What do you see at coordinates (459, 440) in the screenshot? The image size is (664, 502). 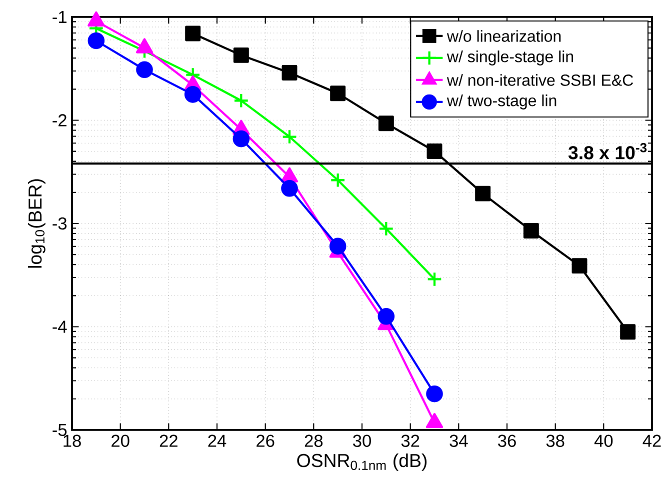 I see `x-tick-label: 34` at bounding box center [459, 440].